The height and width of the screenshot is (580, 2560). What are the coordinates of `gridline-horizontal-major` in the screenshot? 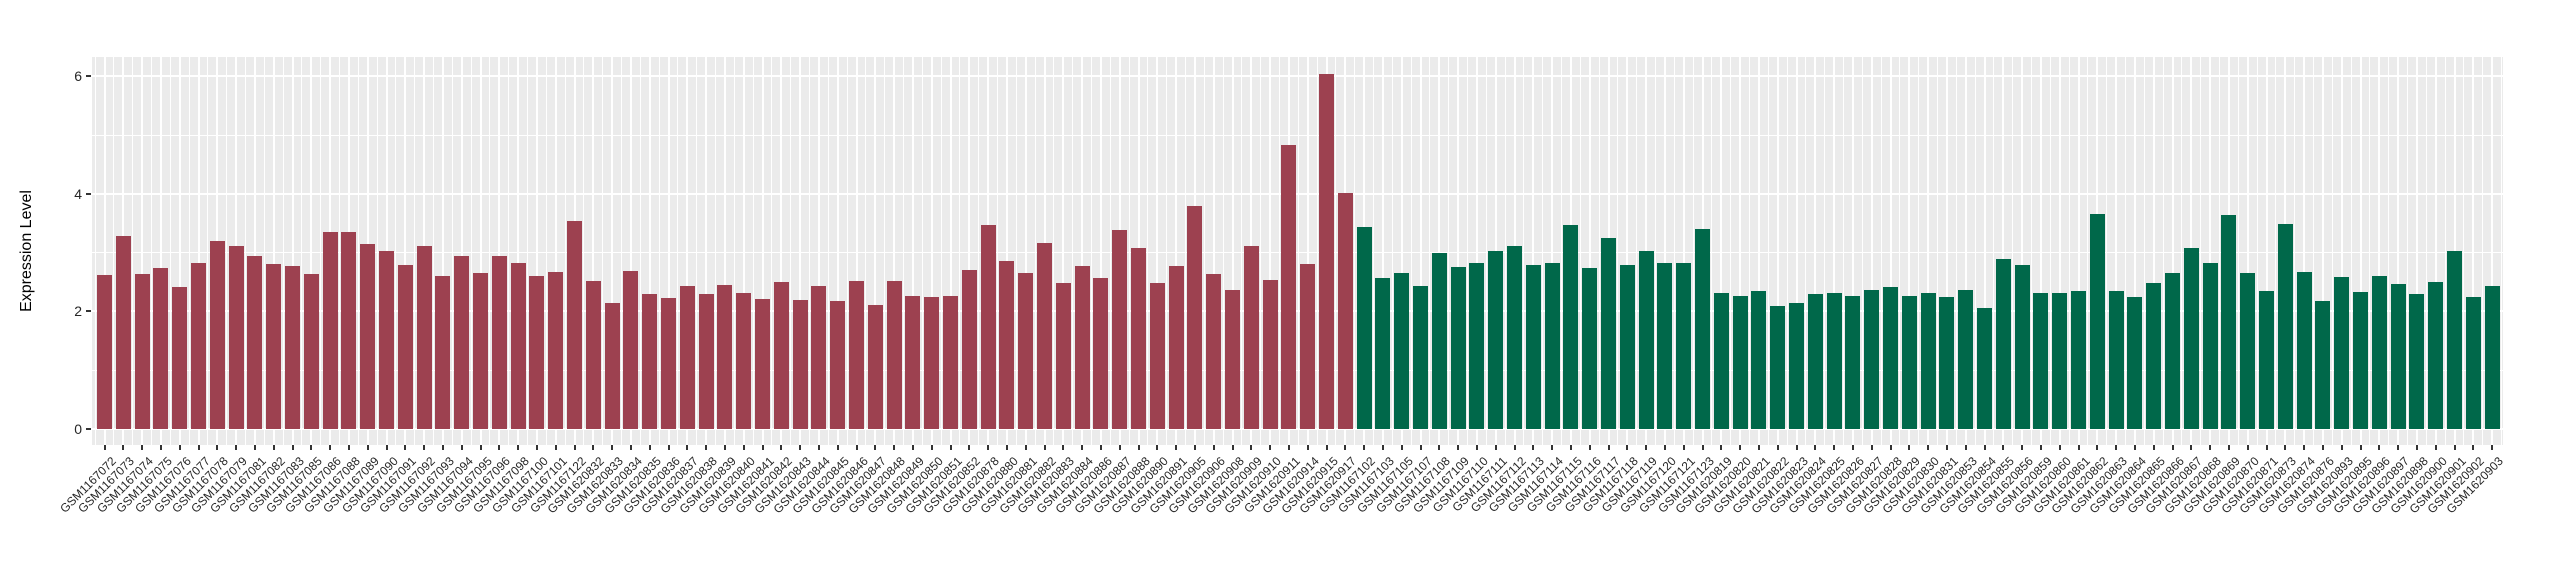 It's located at (1297, 311).